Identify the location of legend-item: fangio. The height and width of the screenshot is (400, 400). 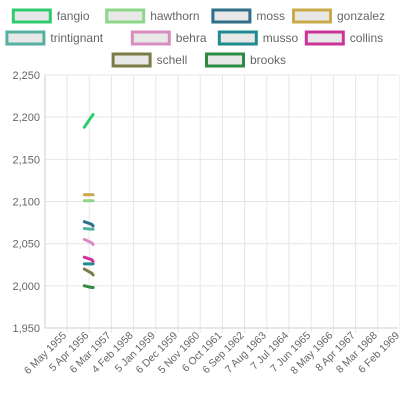
(50, 16).